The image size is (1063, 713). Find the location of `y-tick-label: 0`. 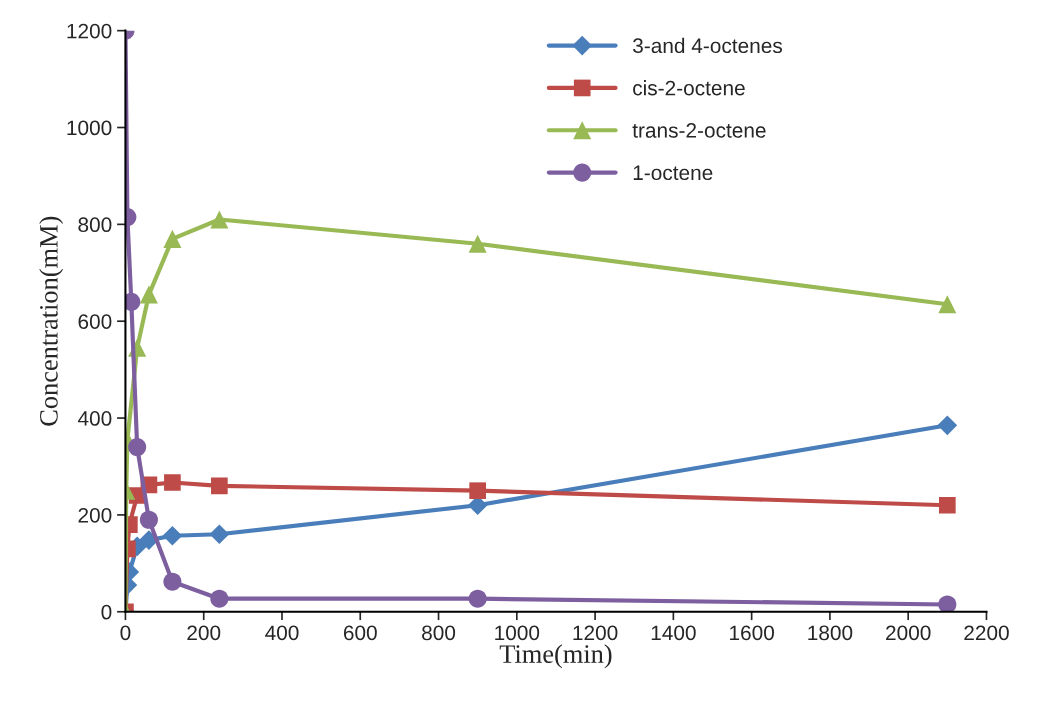

y-tick-label: 0 is located at coordinates (106, 612).